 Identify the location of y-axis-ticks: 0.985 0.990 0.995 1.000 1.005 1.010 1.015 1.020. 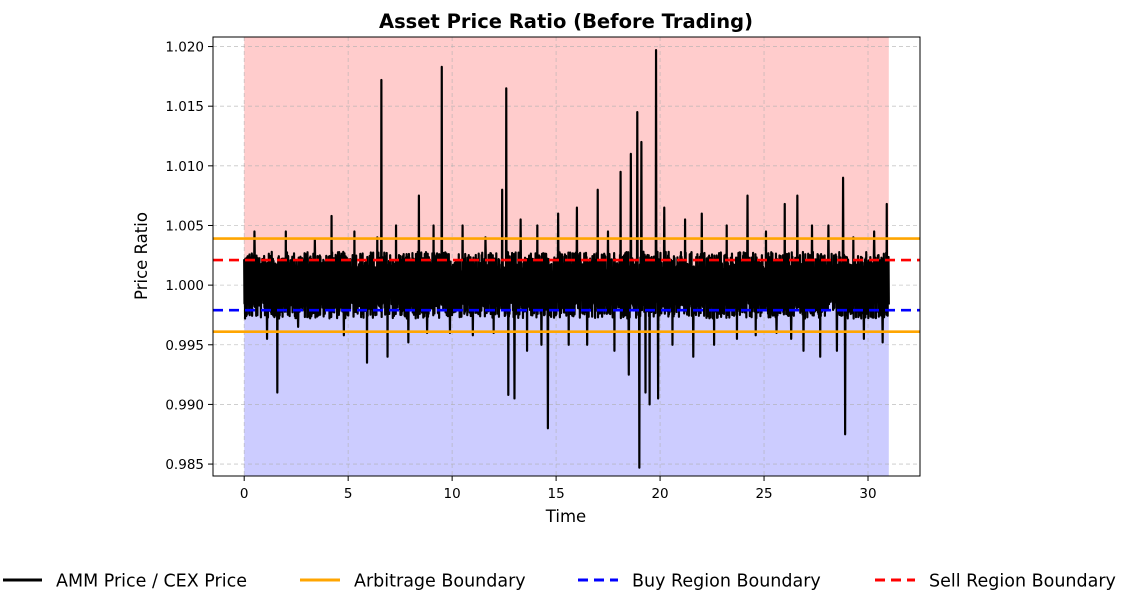
(189, 256).